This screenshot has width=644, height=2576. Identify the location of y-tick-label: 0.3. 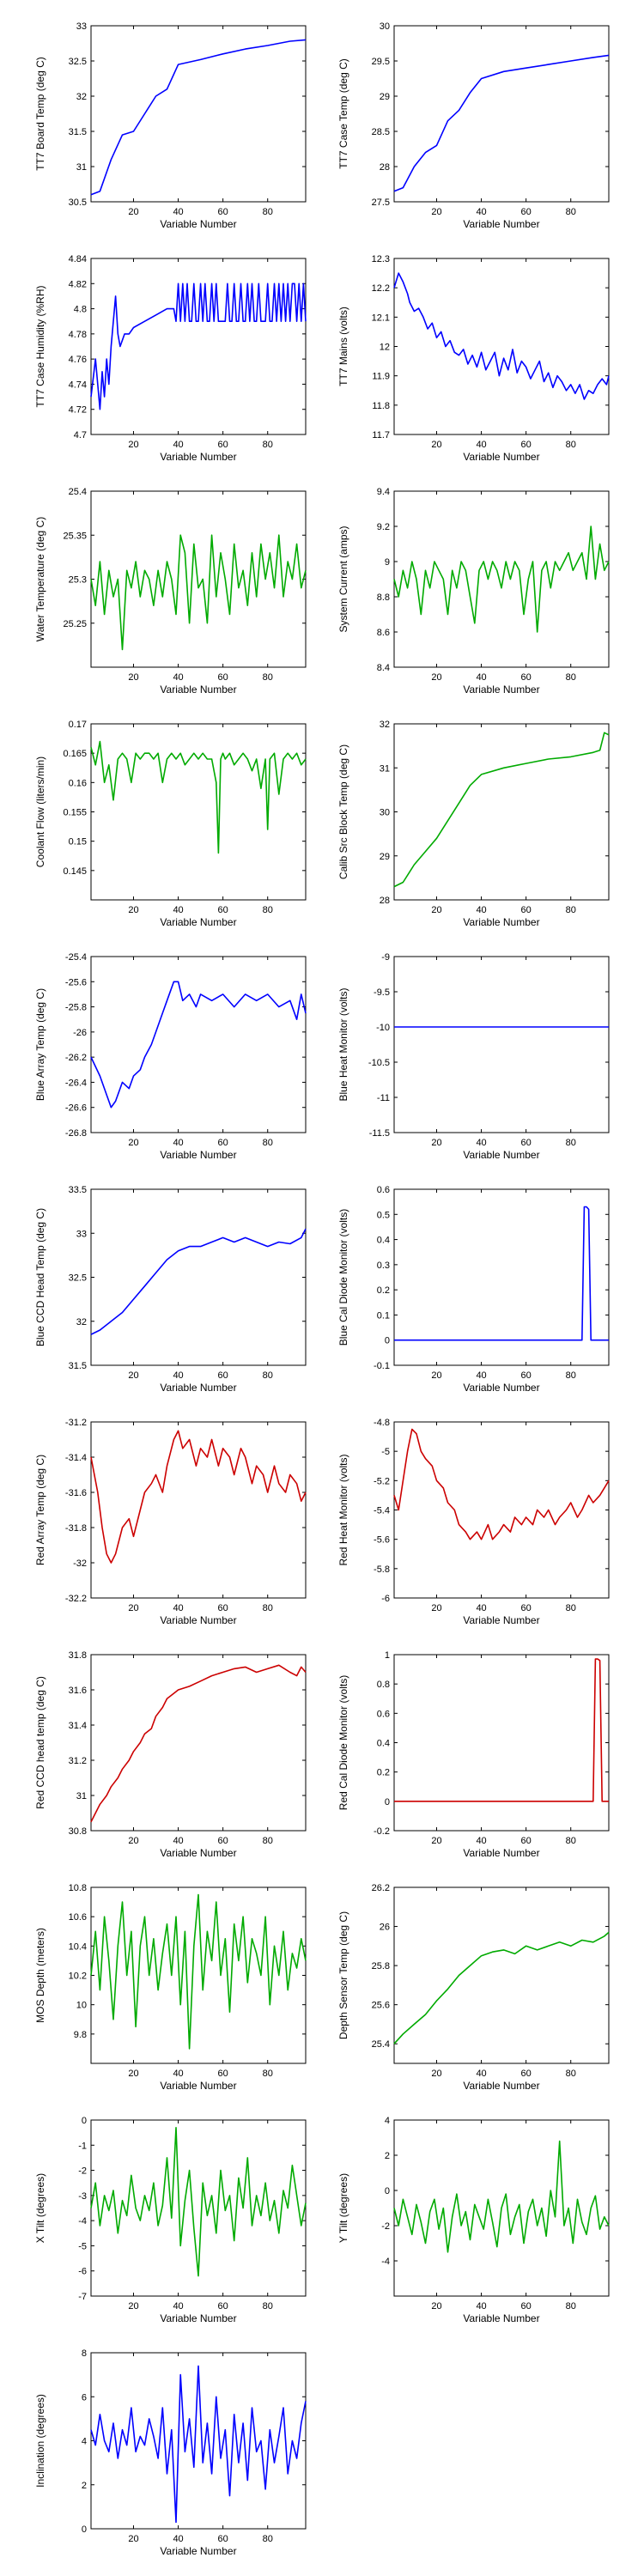
(383, 1266).